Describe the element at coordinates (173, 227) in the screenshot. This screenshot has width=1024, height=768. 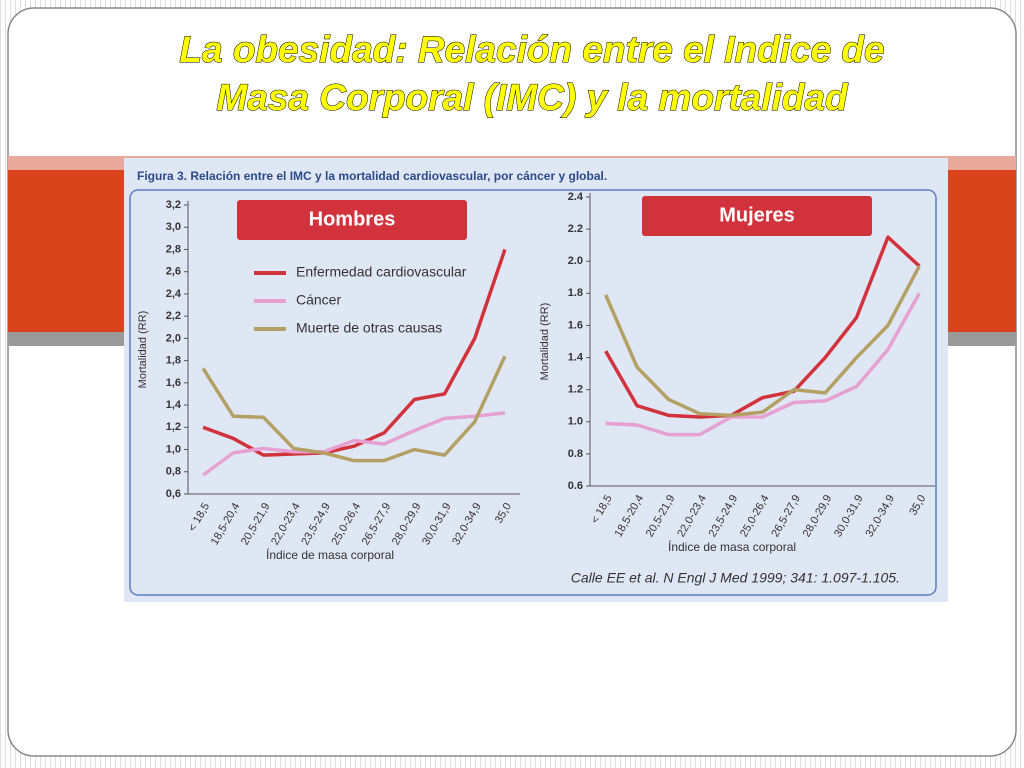
I see `y-tick-label: 3,0` at that location.